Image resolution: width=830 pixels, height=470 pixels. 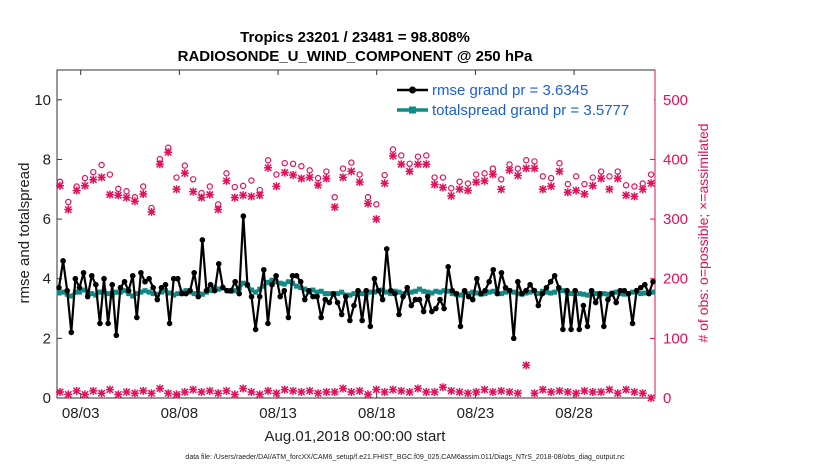 I want to click on y-left-tick-label: 2, so click(x=47, y=338).